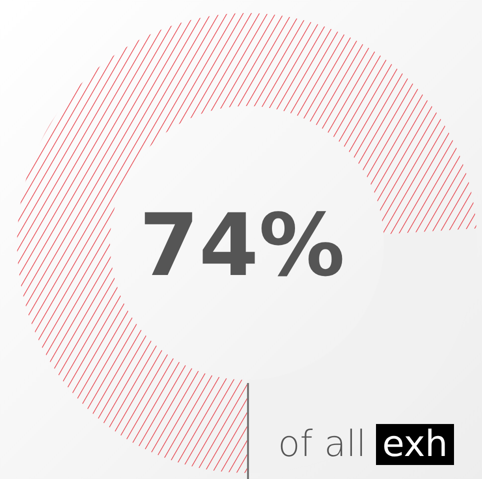 This screenshot has height=479, width=482. Describe the element at coordinates (242, 246) in the screenshot. I see `data-label: 74%` at that location.